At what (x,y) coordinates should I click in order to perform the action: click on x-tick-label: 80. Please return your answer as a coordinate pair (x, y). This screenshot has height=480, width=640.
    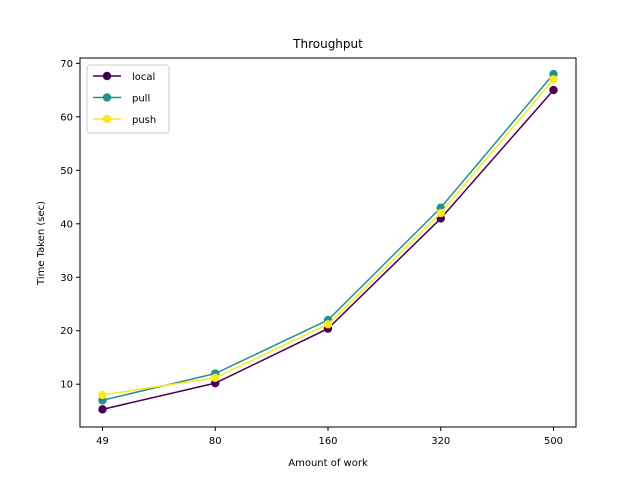
    Looking at the image, I should click on (215, 441).